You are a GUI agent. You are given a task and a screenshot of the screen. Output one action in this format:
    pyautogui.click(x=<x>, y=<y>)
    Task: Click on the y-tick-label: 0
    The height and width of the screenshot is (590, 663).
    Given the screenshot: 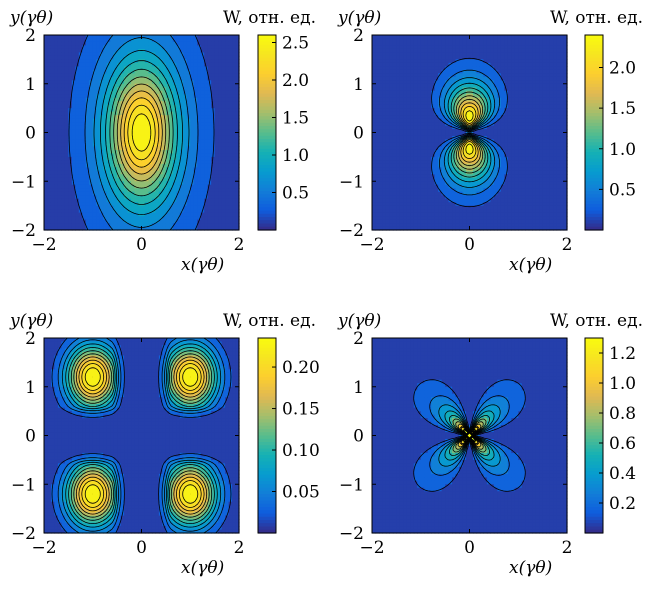 What is the action you would take?
    pyautogui.click(x=30, y=134)
    